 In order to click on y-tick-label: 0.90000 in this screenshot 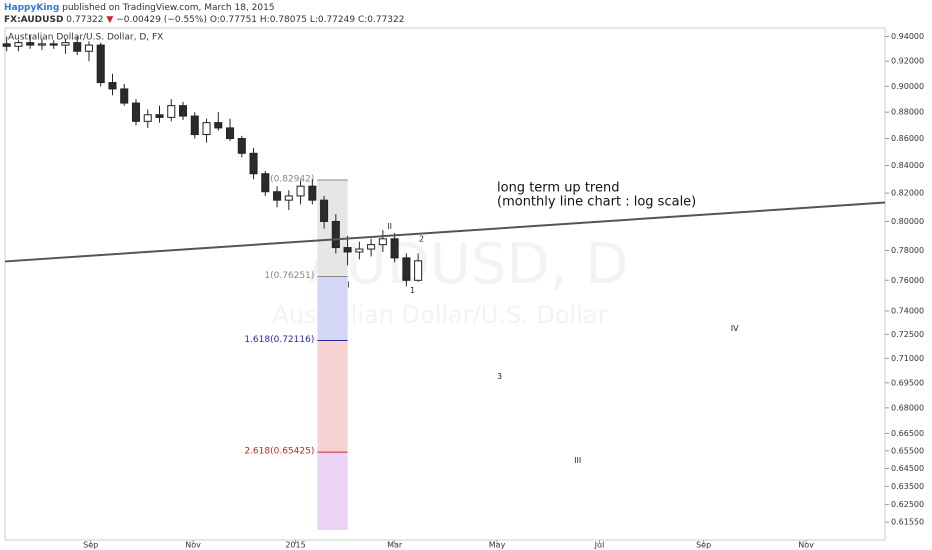, I will do `click(907, 86)`.